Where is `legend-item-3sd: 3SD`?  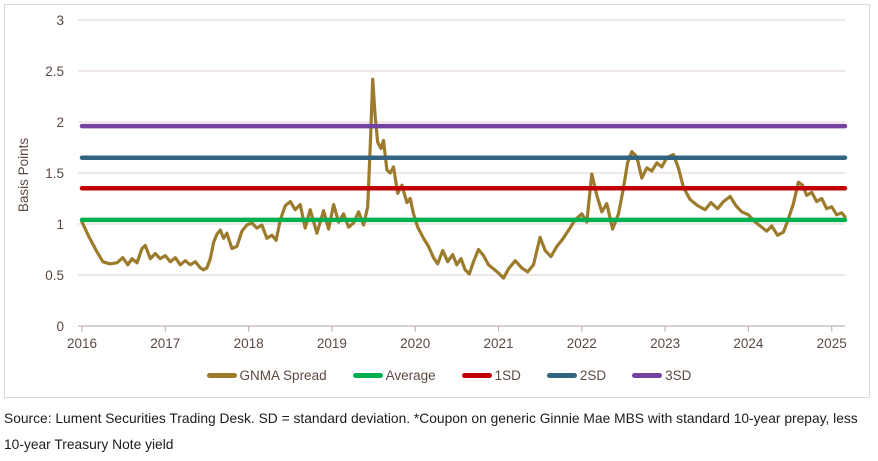
legend-item-3sd: 3SD is located at coordinates (661, 375).